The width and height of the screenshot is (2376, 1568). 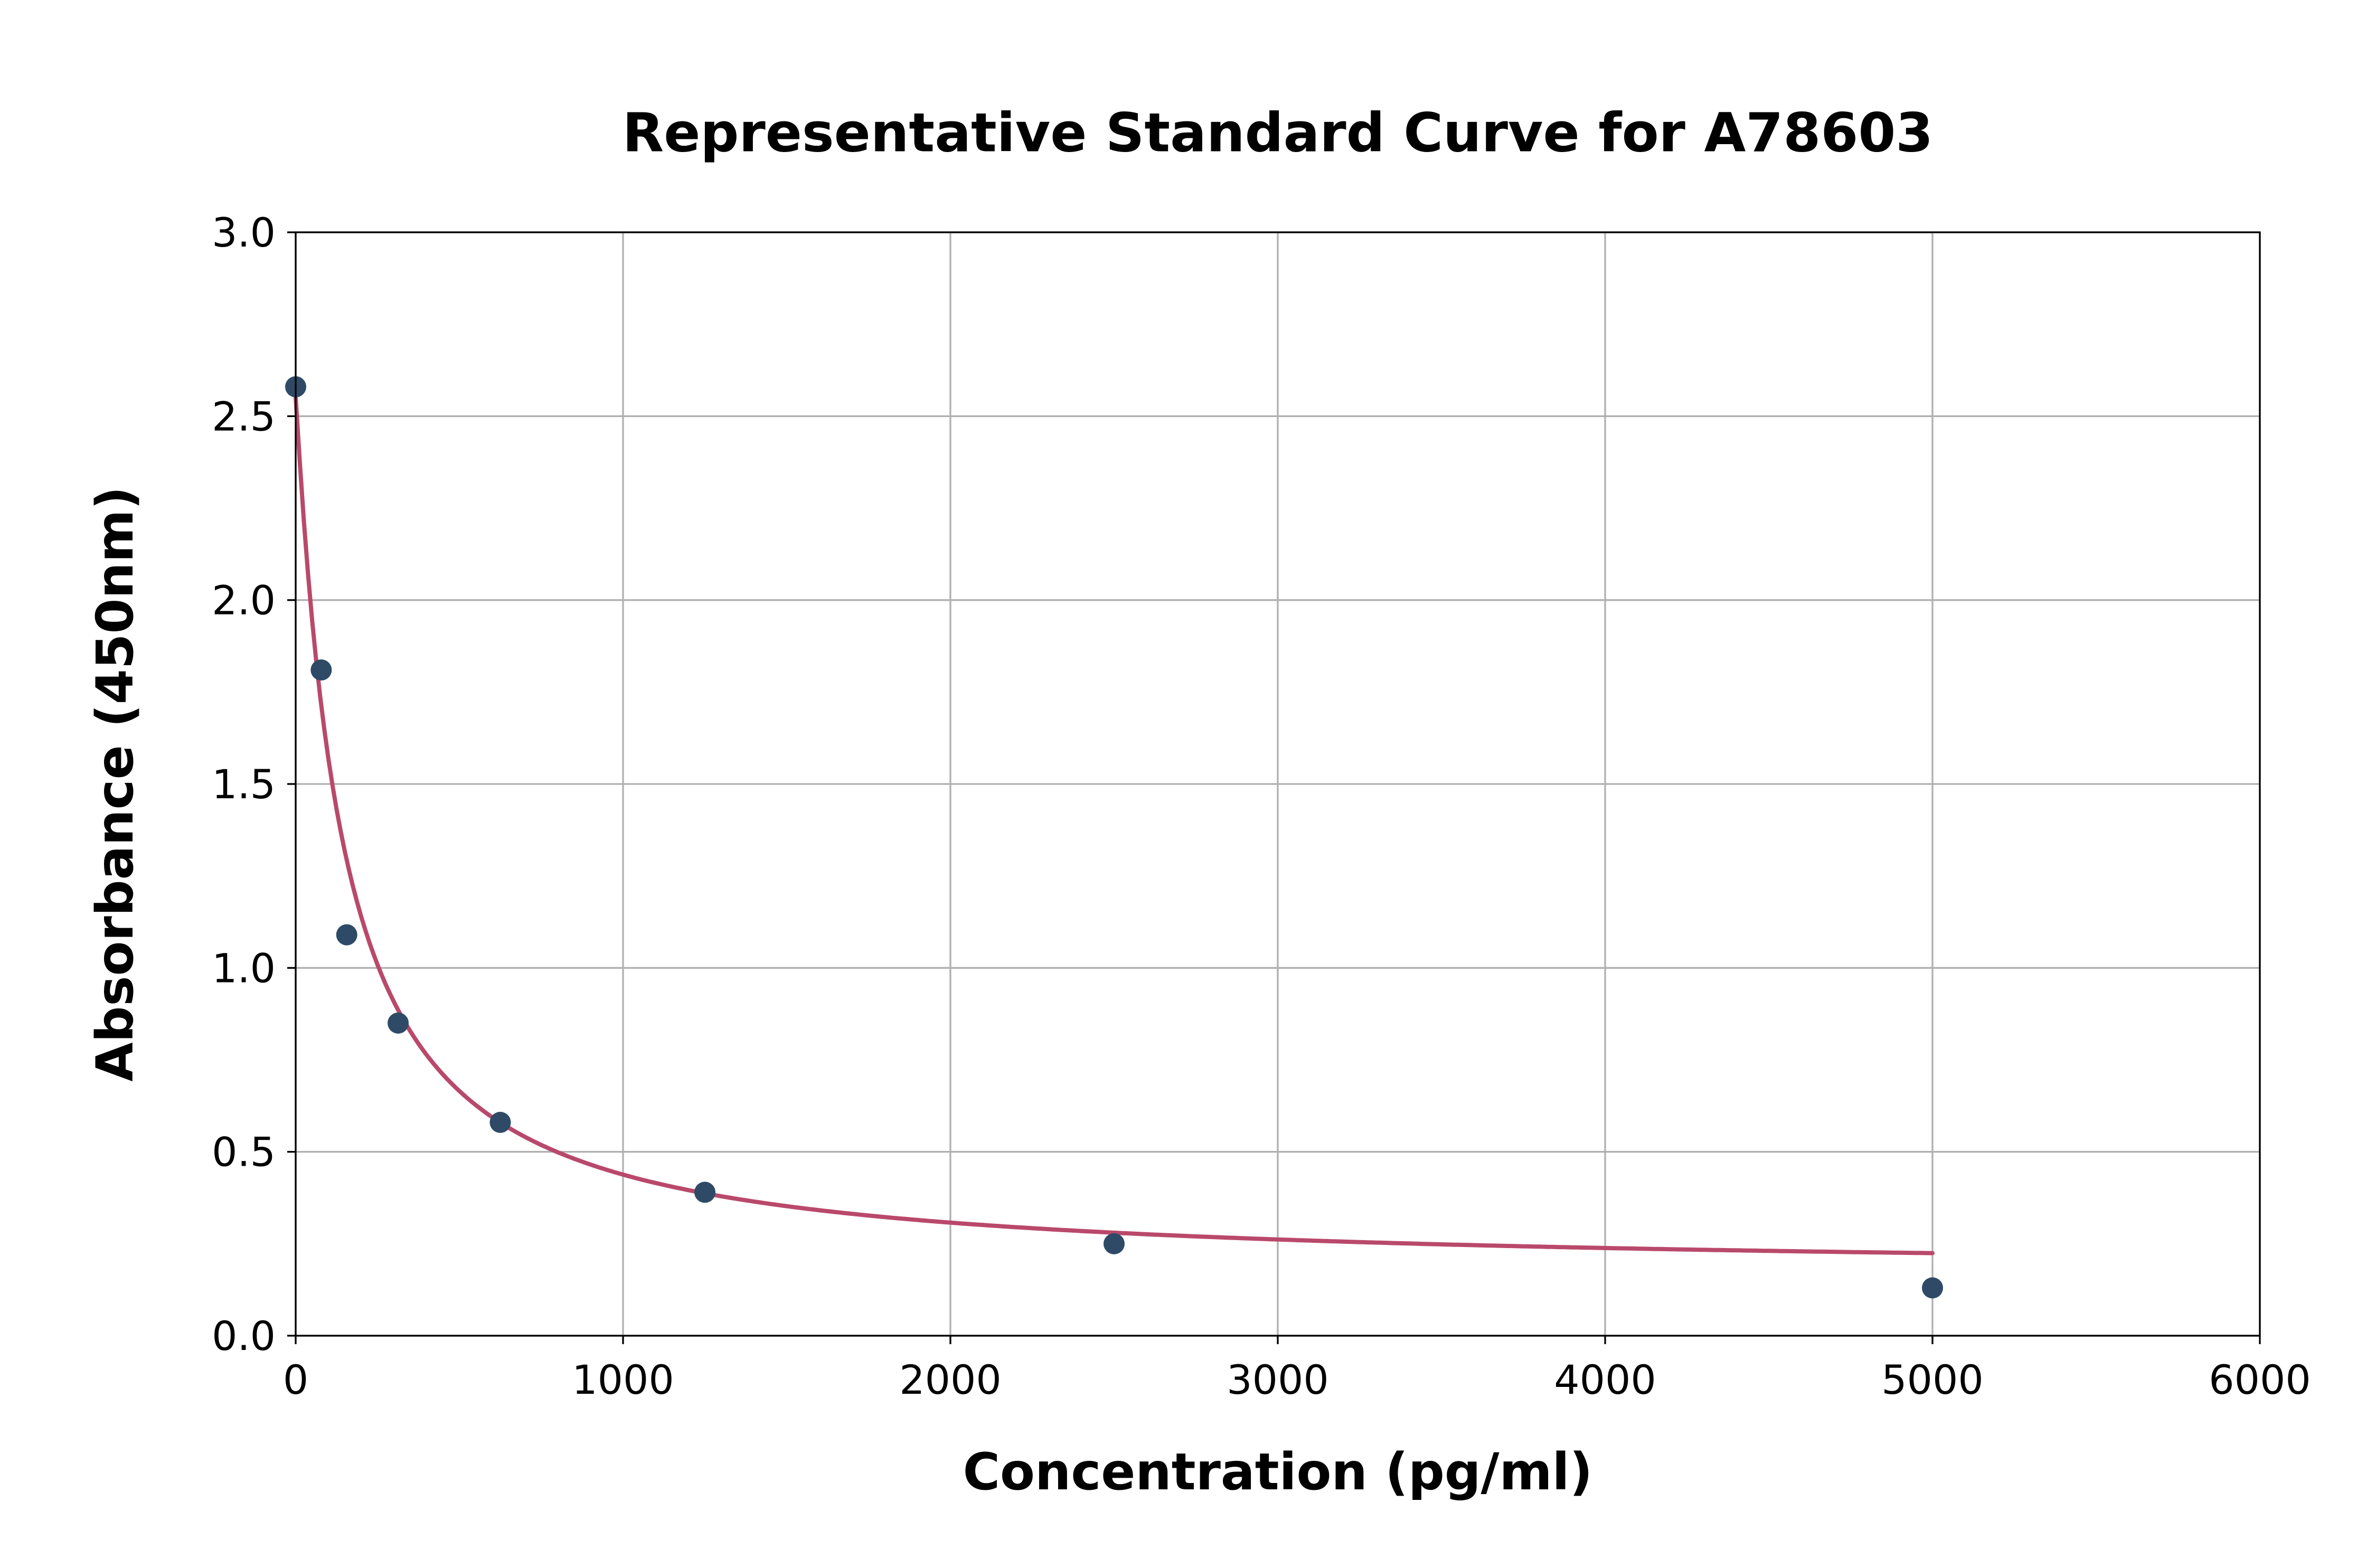 What do you see at coordinates (1605, 1380) in the screenshot?
I see `x-tick-label: 4000` at bounding box center [1605, 1380].